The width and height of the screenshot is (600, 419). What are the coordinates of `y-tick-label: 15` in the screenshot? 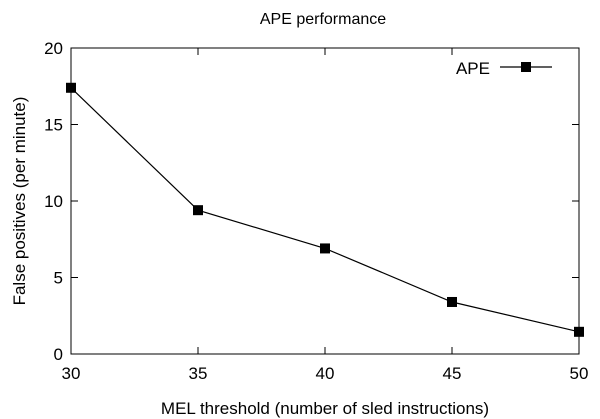 It's located at (53, 125).